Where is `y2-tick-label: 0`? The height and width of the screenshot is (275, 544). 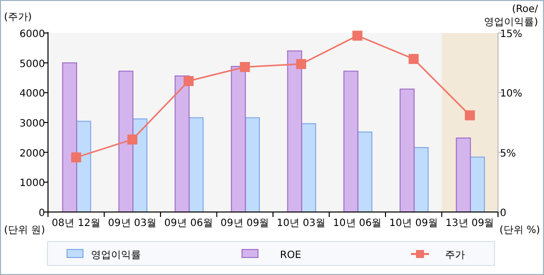 y2-tick-label: 0 is located at coordinates (503, 213).